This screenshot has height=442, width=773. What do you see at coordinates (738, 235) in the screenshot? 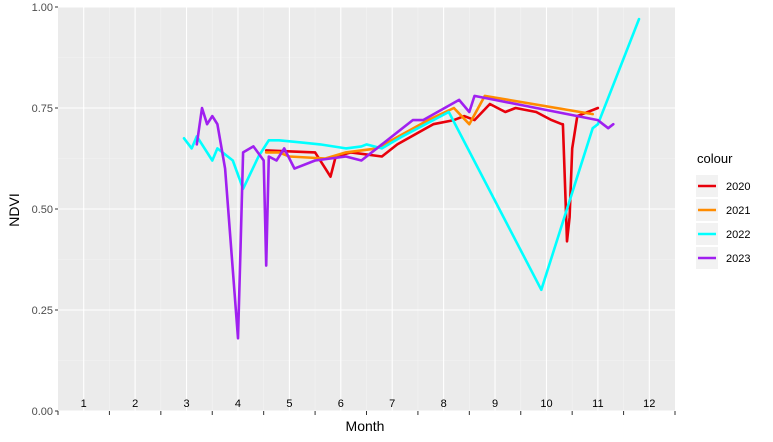
I see `legend-label-2022: 2022` at bounding box center [738, 235].